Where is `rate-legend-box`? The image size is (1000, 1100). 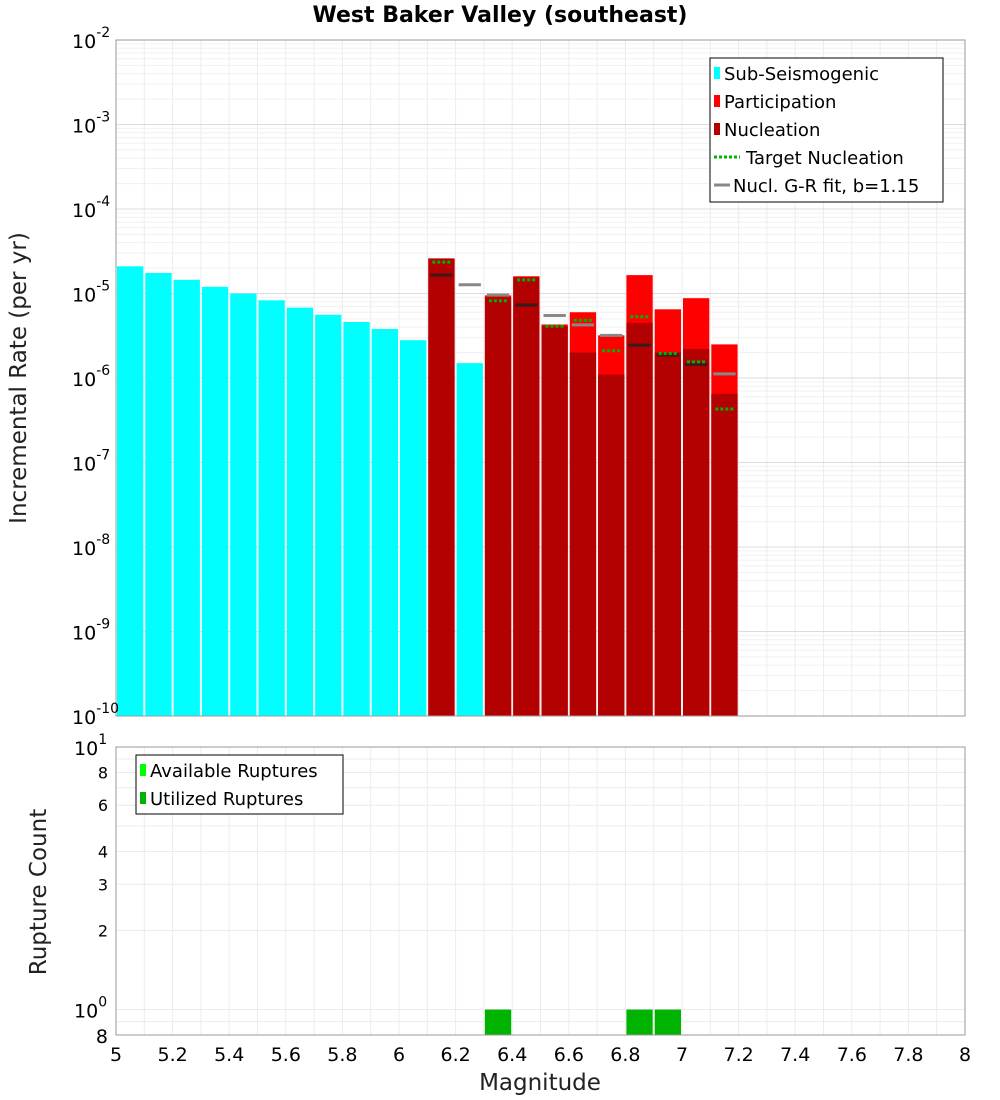
rate-legend-box is located at coordinates (826, 130).